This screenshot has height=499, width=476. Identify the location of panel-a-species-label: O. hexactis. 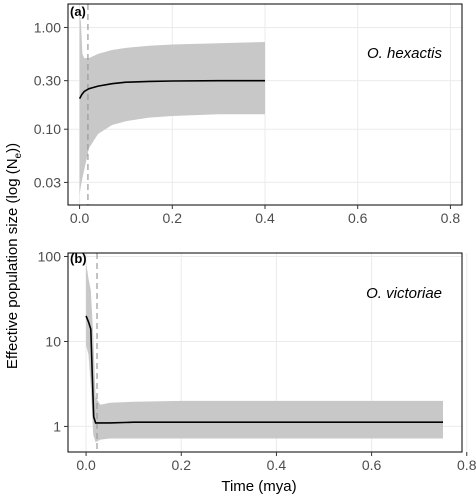
(405, 53).